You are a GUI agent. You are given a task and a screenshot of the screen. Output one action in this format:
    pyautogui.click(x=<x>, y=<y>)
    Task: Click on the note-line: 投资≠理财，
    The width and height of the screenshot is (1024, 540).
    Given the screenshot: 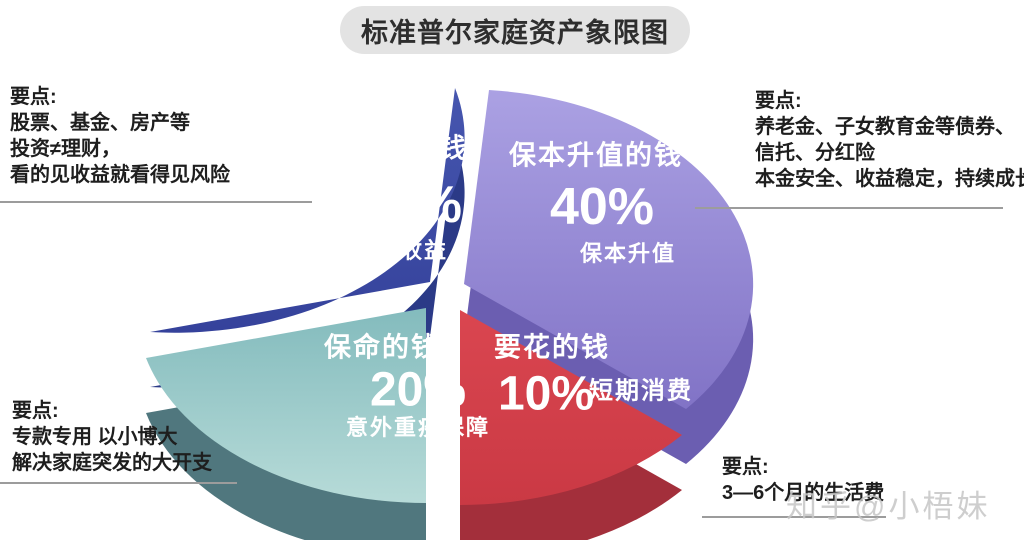 What is the action you would take?
    pyautogui.click(x=65, y=149)
    